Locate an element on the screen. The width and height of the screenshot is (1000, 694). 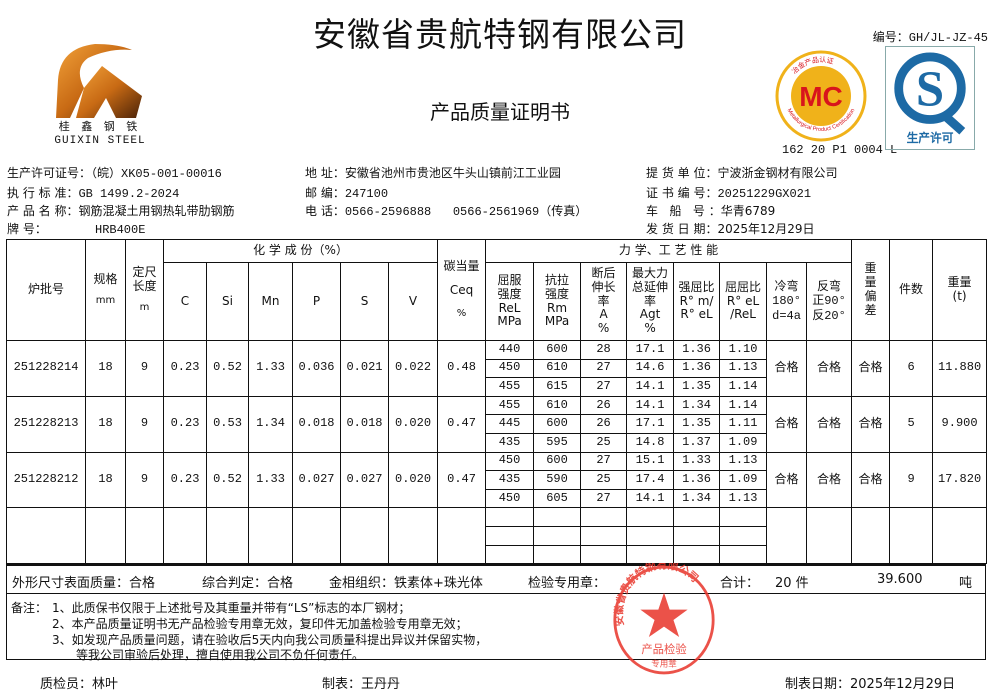
table-row: 435 590 25 17.4 1.36 1.09 is located at coordinates (497, 480).